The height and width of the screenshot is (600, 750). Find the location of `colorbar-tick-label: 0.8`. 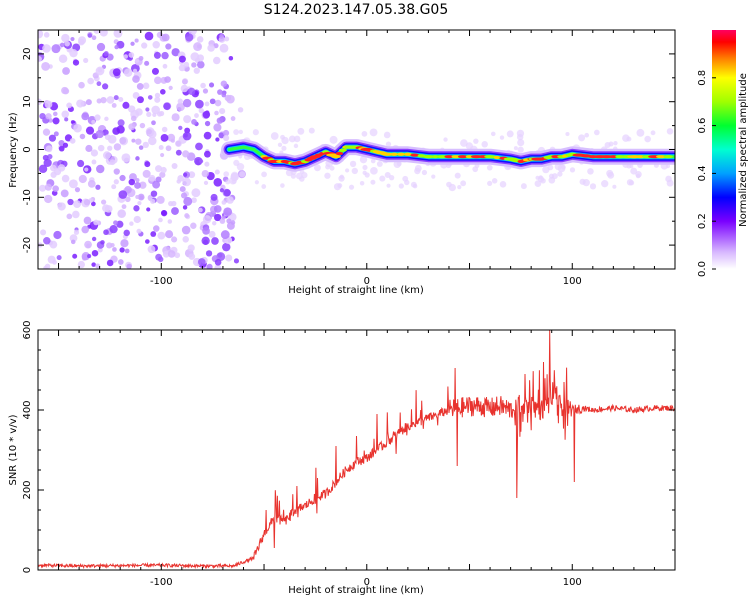

colorbar-tick-label: 0.8 is located at coordinates (702, 78).